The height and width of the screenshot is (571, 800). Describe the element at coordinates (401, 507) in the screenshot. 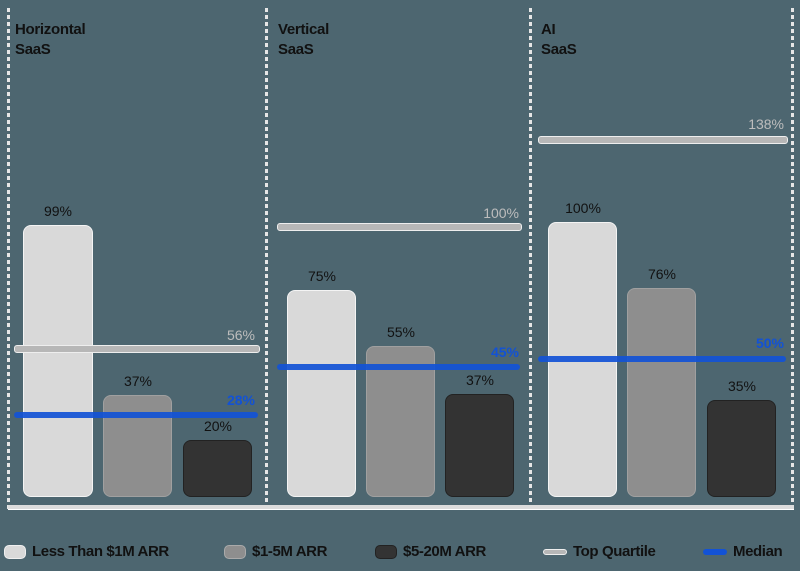

I see `x-axis-baseline` at that location.